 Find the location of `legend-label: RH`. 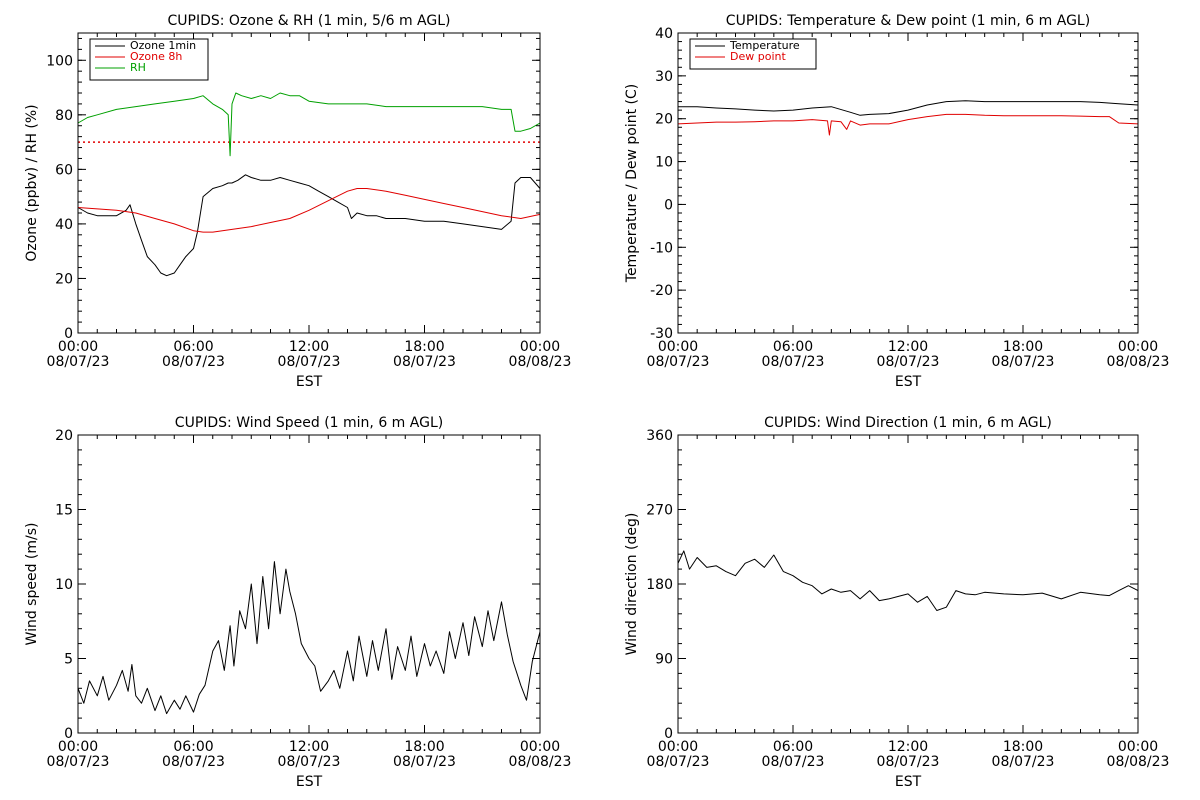

legend-label: RH is located at coordinates (138, 67).